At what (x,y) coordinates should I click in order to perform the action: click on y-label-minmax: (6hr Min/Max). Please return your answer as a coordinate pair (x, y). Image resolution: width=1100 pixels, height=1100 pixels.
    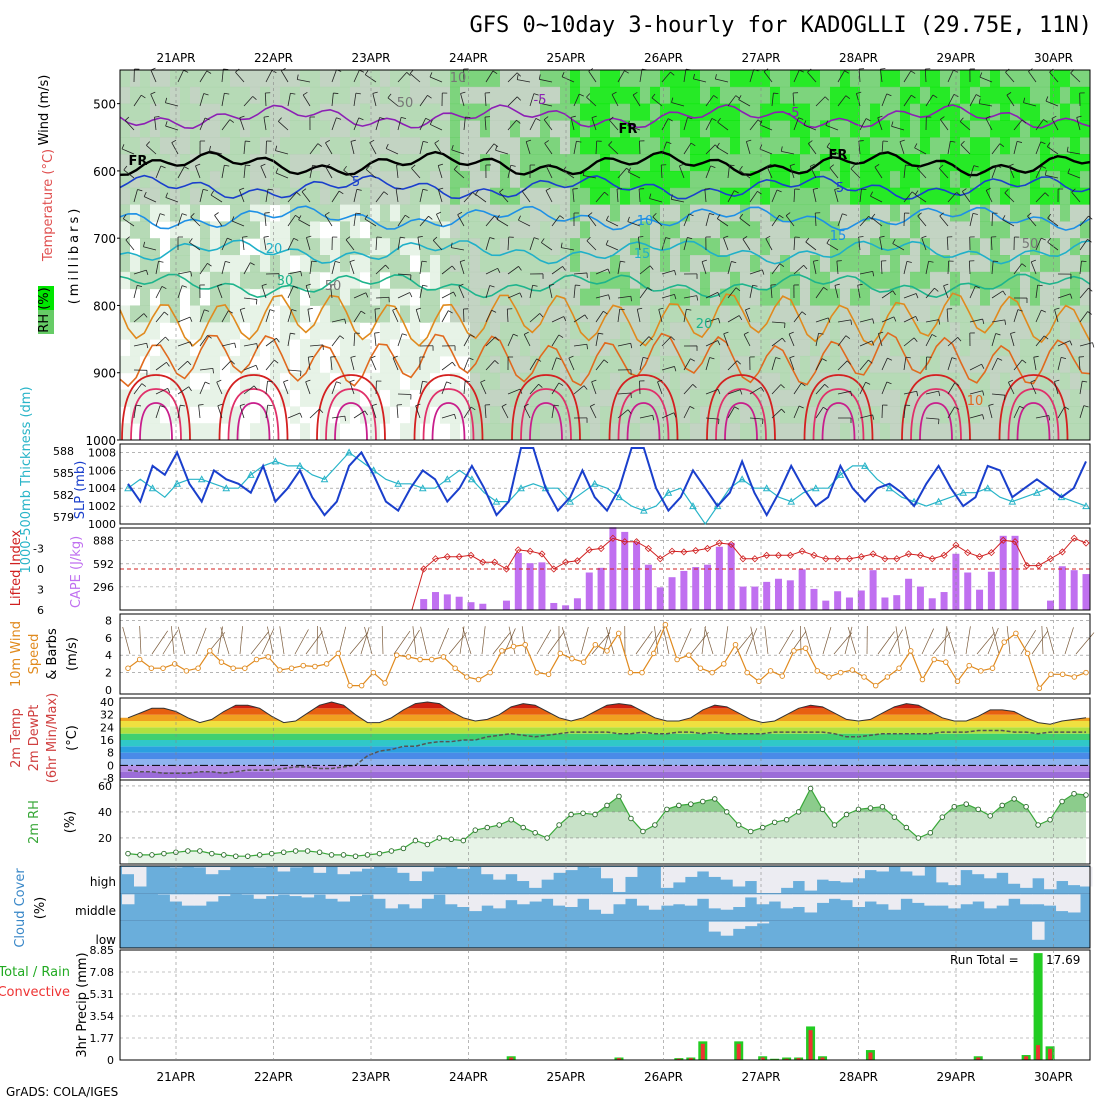
    Looking at the image, I should click on (52, 738).